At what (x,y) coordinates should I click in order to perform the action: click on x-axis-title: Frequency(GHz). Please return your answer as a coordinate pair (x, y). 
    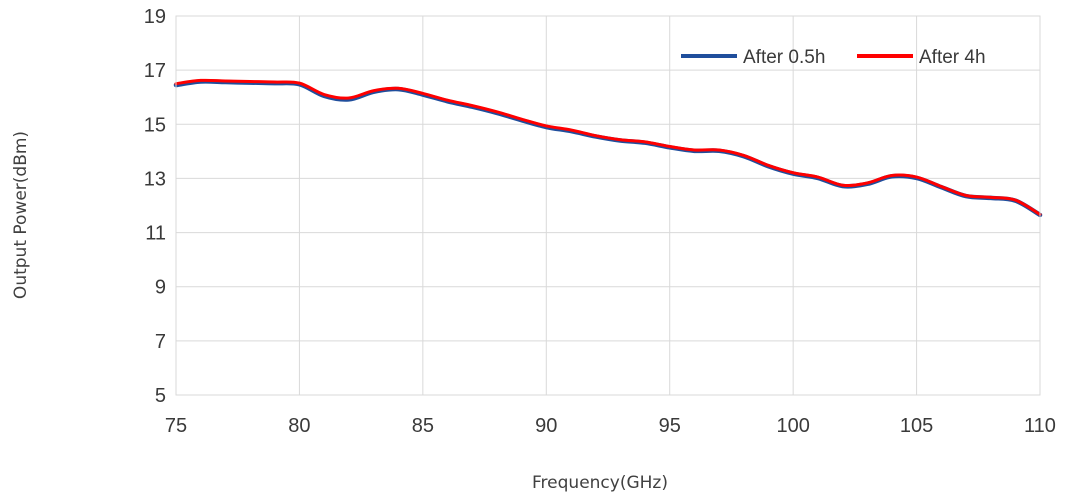
    Looking at the image, I should click on (600, 483).